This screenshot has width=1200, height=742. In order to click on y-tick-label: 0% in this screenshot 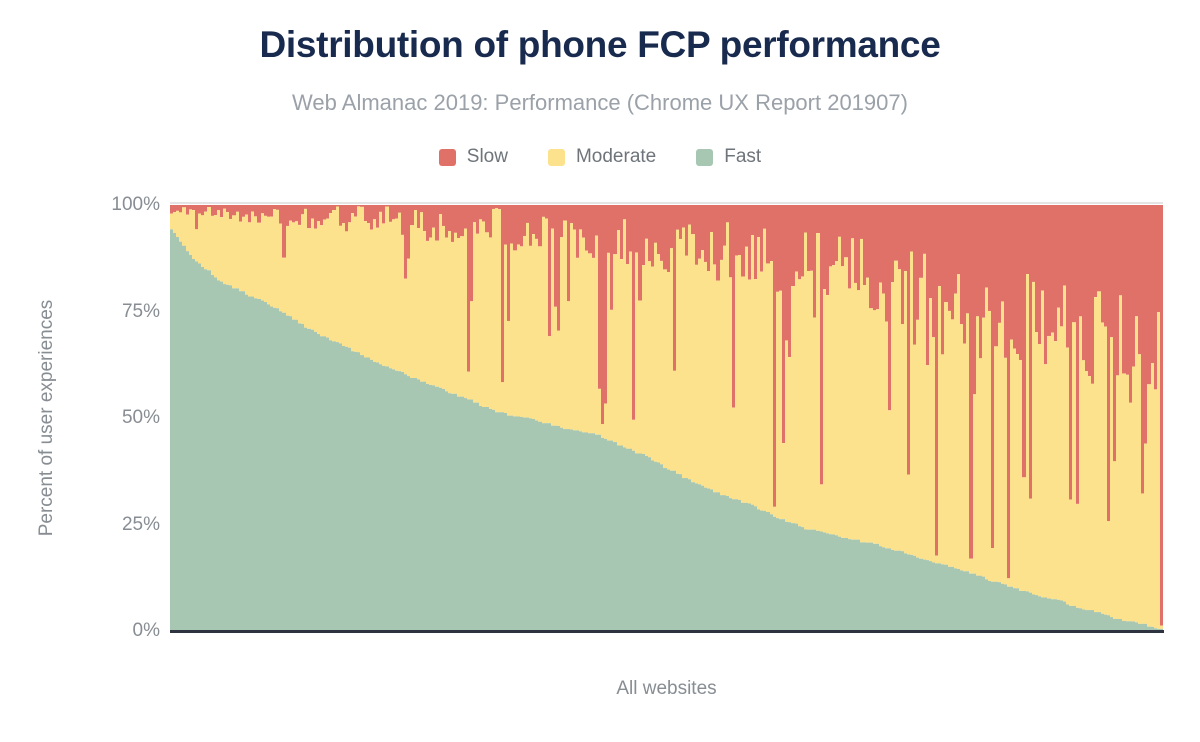, I will do `click(146, 630)`.